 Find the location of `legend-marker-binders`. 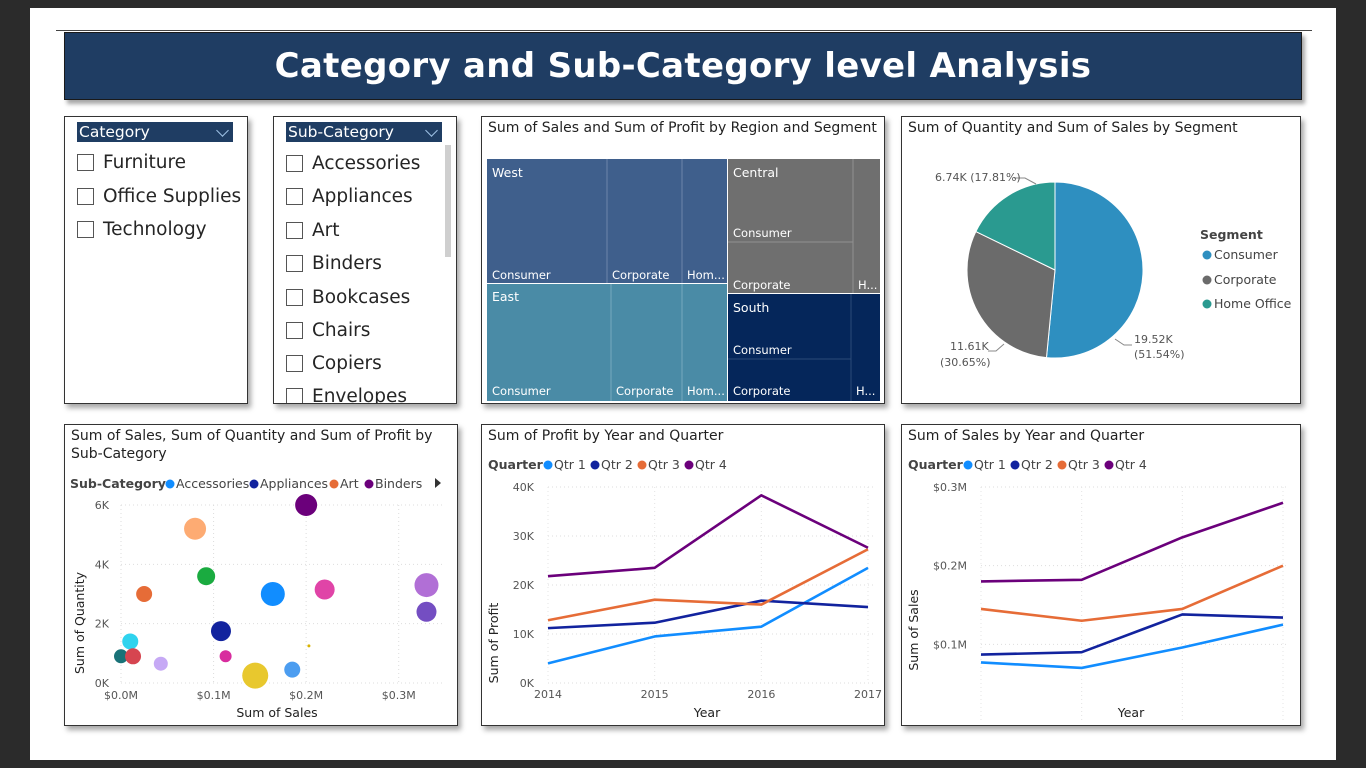

legend-marker-binders is located at coordinates (369, 484).